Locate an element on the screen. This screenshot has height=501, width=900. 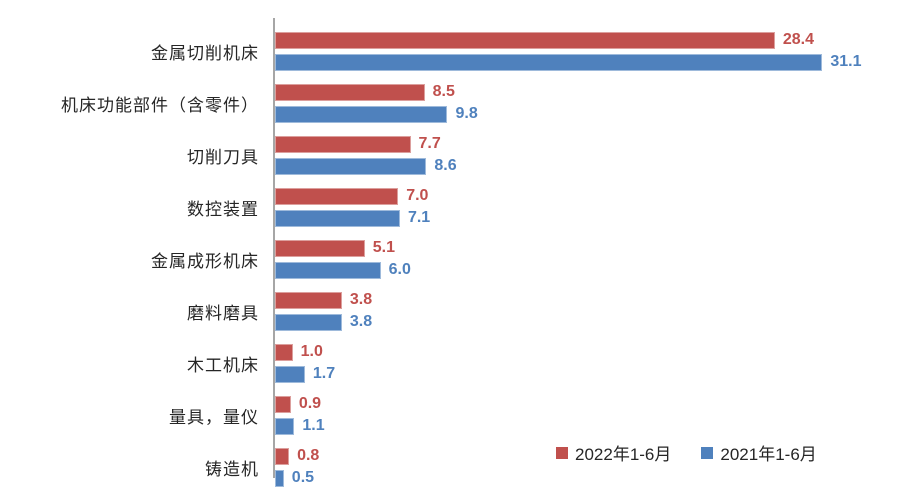
category-label: 机床功能部件（含零件） is located at coordinates (160, 105).